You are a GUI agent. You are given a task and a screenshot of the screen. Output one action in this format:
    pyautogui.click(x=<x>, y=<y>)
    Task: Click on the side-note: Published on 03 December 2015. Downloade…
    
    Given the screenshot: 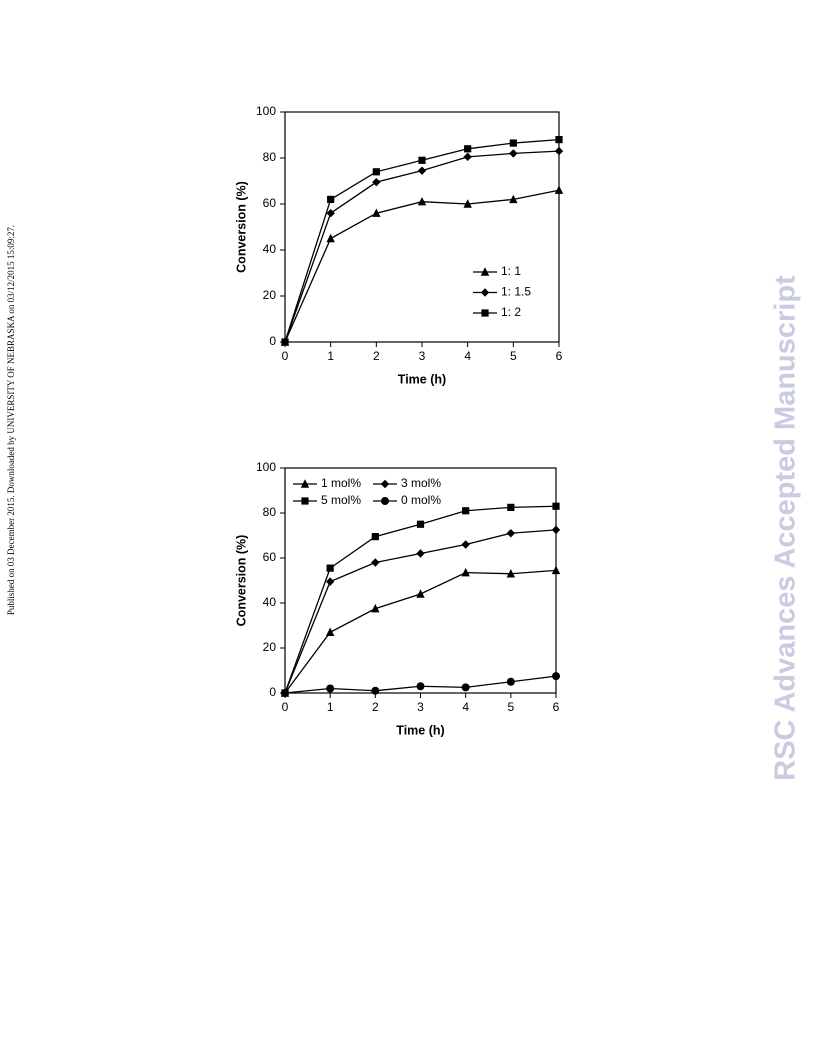 What is the action you would take?
    pyautogui.click(x=11, y=420)
    